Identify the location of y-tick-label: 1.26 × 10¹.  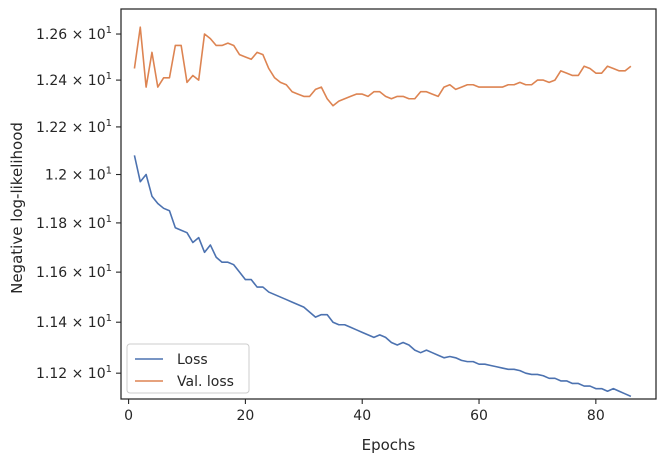
(74, 34).